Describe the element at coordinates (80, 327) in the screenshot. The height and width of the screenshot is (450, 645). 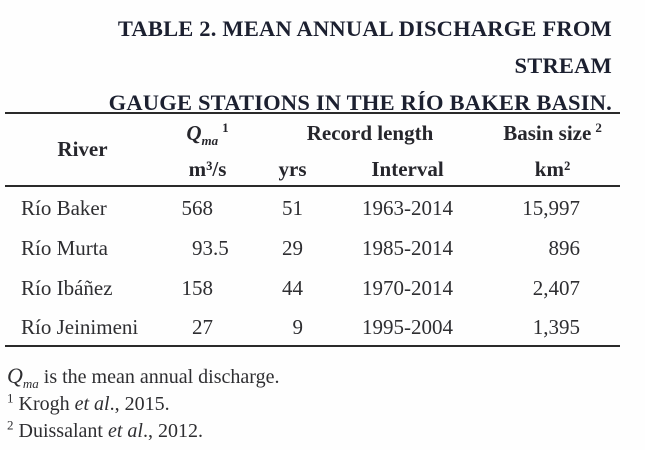
I see `river-name: Río Jeinimeni` at that location.